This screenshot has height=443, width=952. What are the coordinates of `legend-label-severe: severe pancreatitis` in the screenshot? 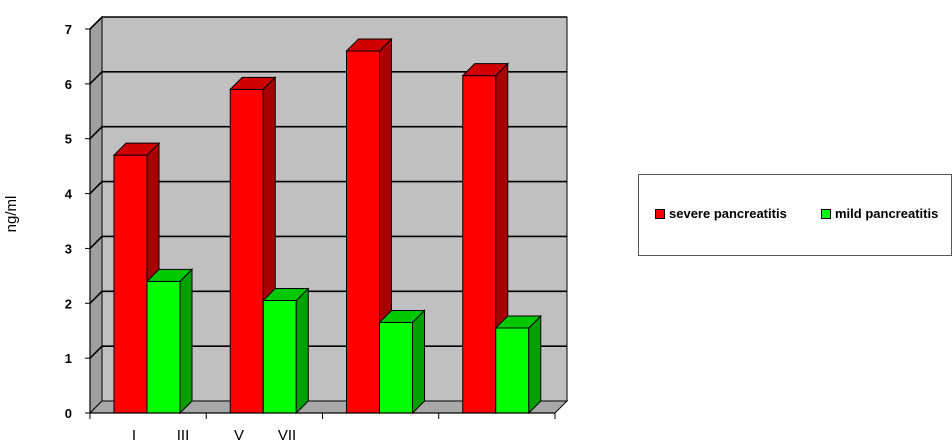 It's located at (728, 213).